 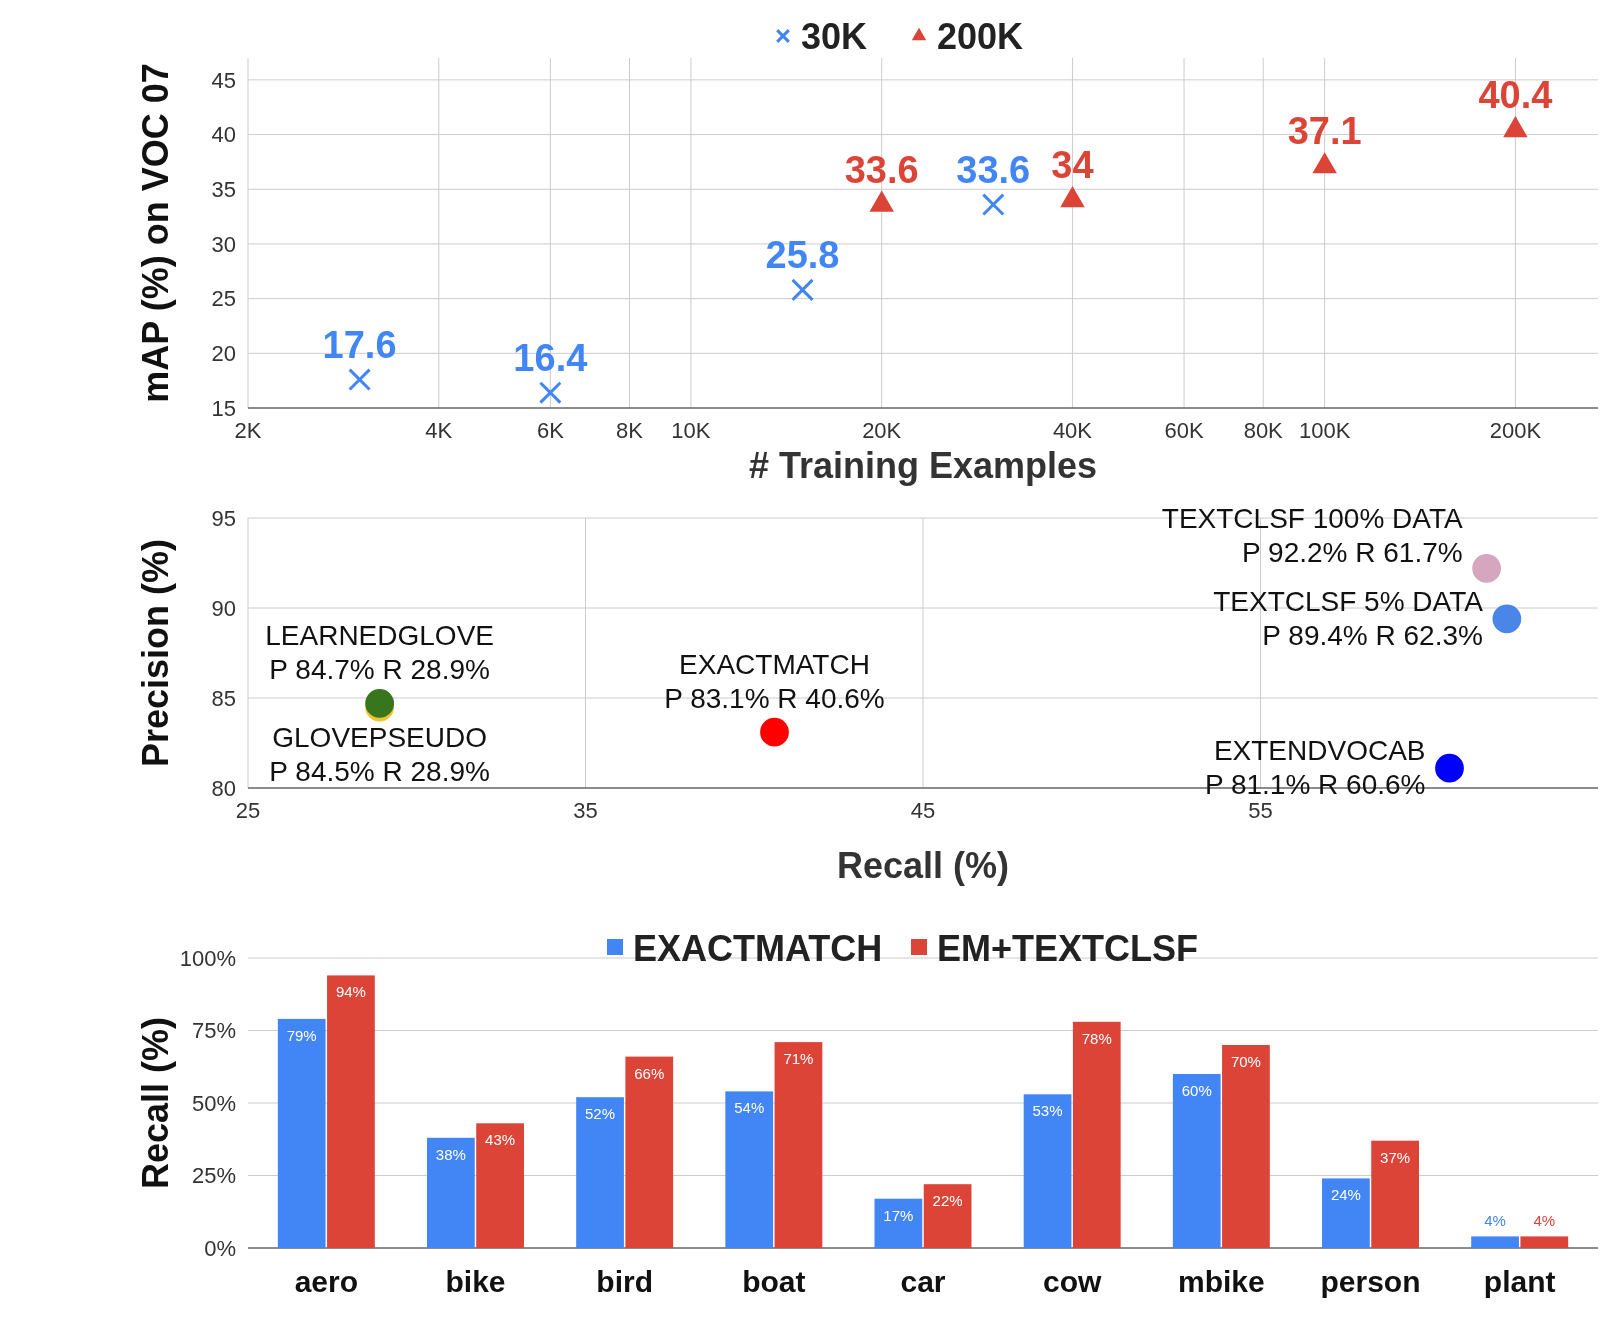 I want to click on y-tick-label: 50%, so click(x=213, y=1103).